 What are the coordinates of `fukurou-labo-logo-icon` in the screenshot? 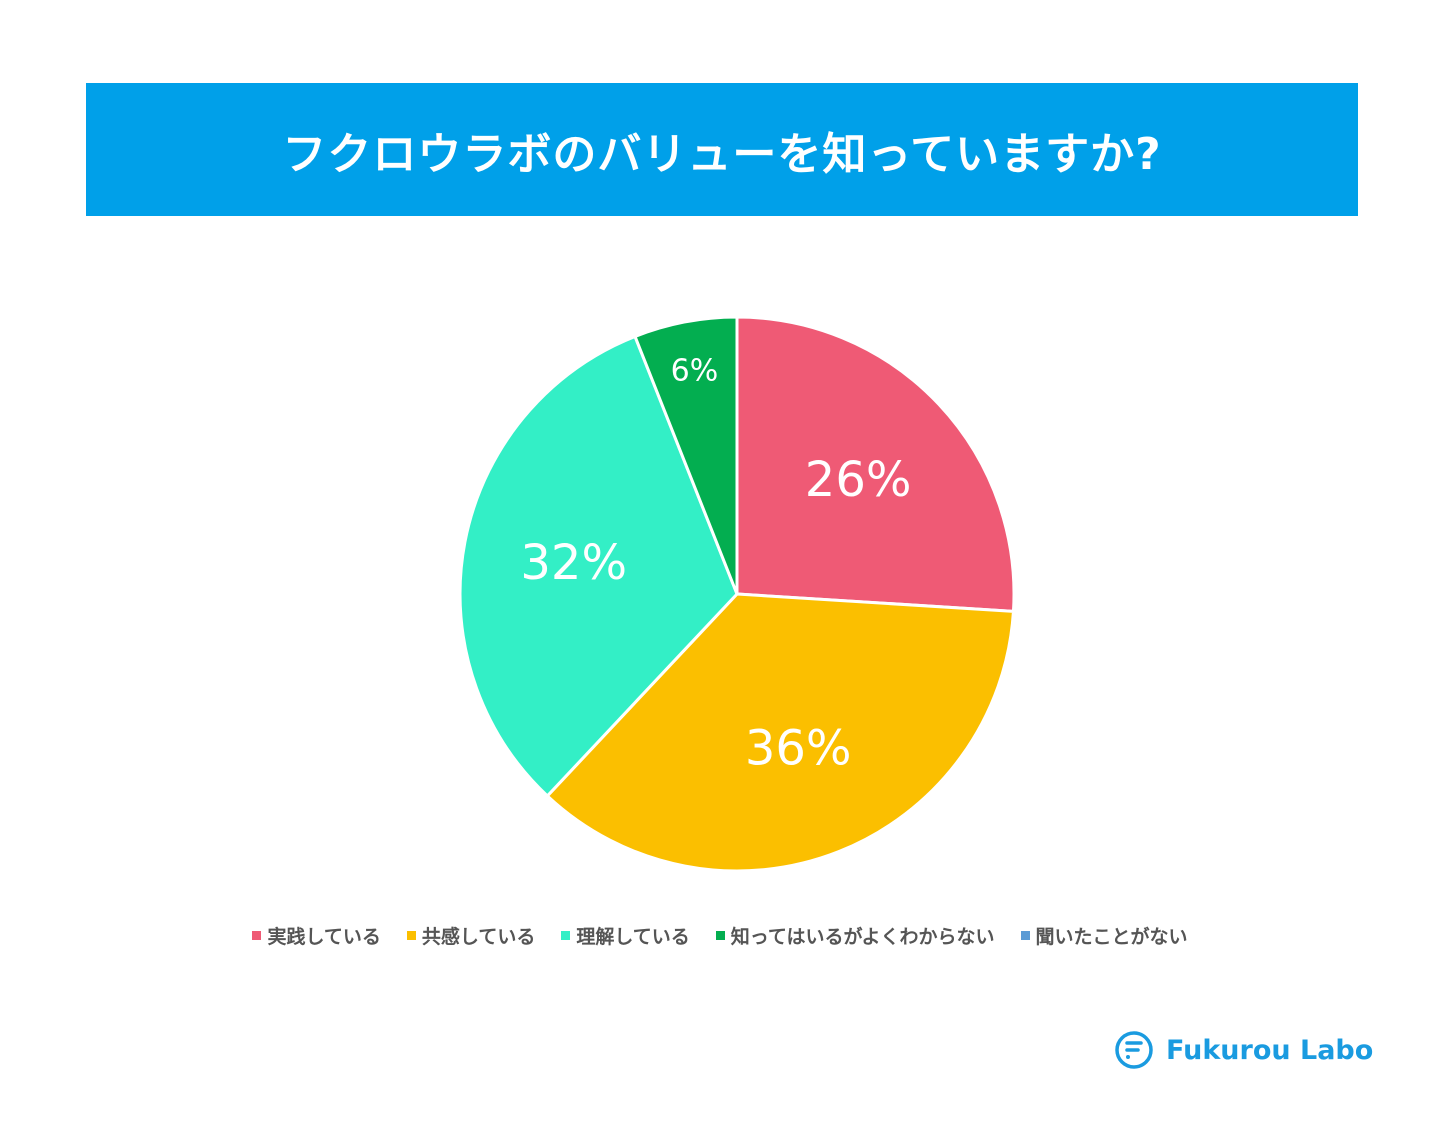 It's located at (1134, 1050).